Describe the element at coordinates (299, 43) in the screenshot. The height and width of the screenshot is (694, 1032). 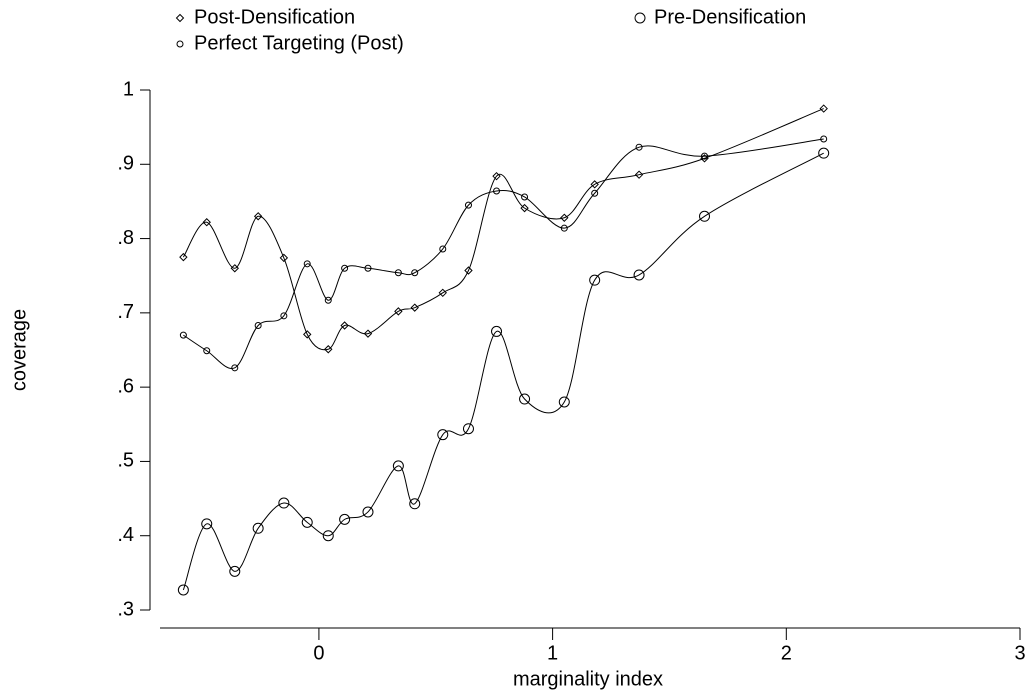
I see `legend-label: Perfect Targeting (Post)` at that location.